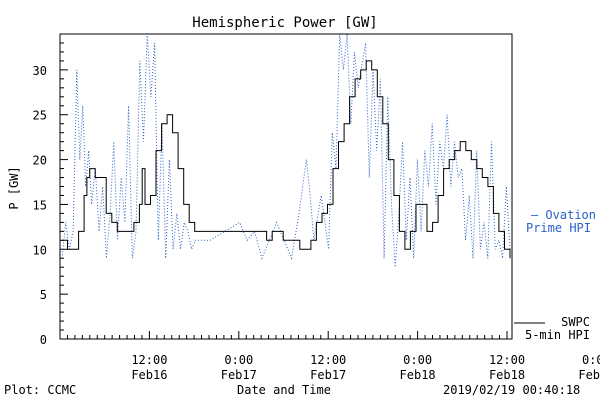 The height and width of the screenshot is (400, 600). What do you see at coordinates (575, 322) in the screenshot?
I see `legend-swpc-line1: SWPC` at bounding box center [575, 322].